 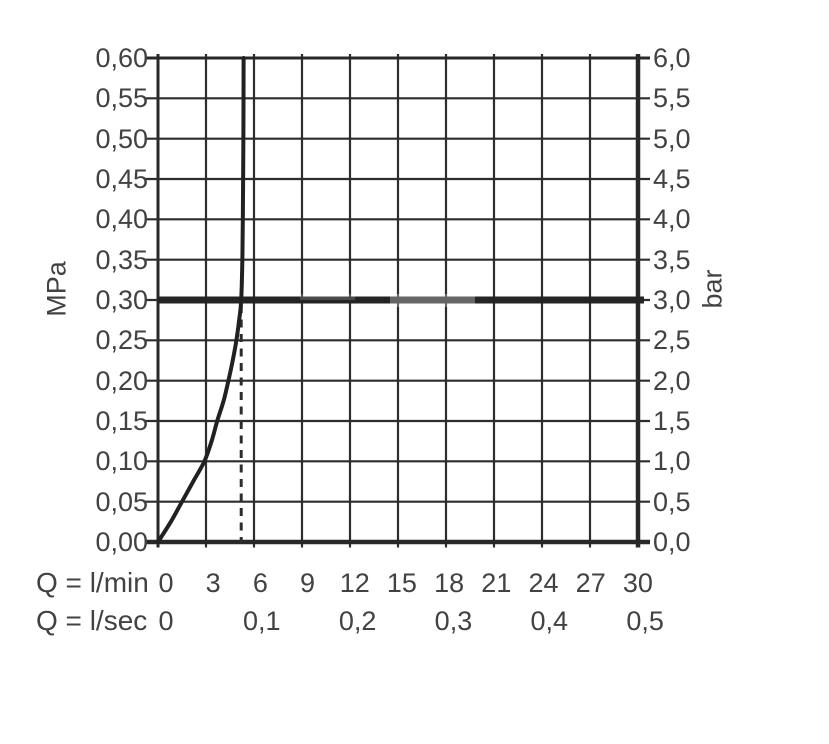 I want to click on left-axis-tick-label: 0,35, so click(x=121, y=259).